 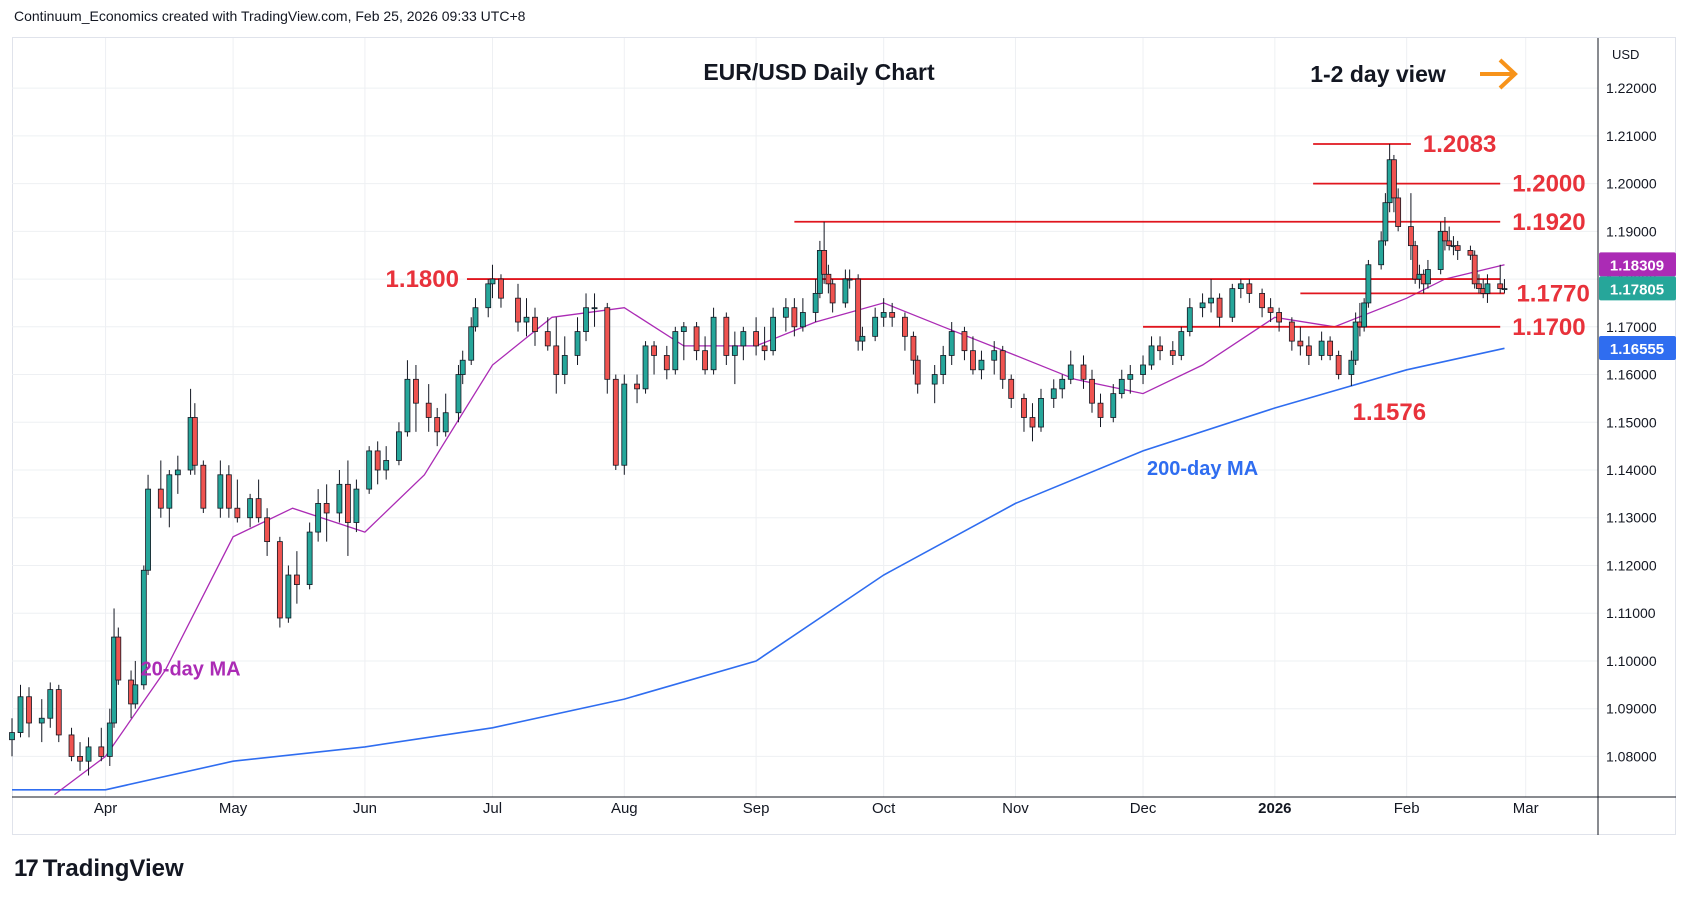 I want to click on y-tick-label: 1.09000, so click(x=1631, y=709).